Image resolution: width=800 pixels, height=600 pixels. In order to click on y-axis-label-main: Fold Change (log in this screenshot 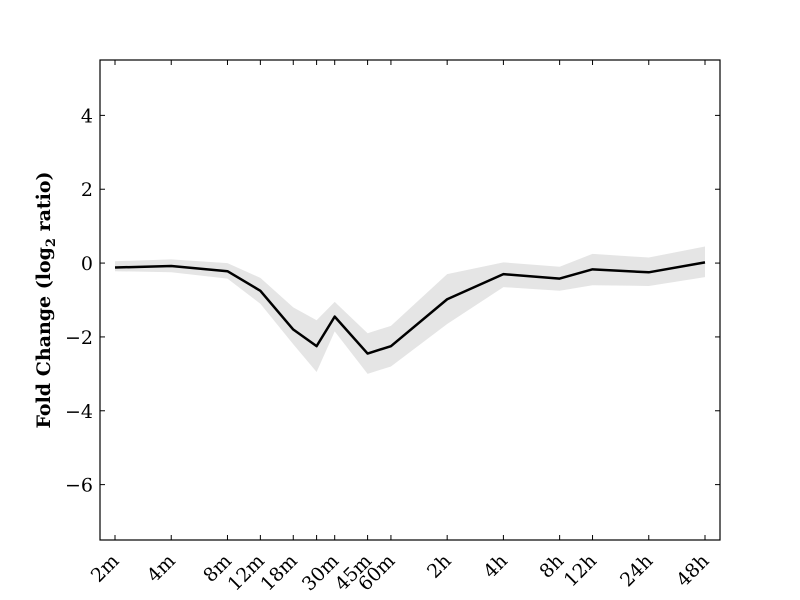, I will do `click(44, 337)`.